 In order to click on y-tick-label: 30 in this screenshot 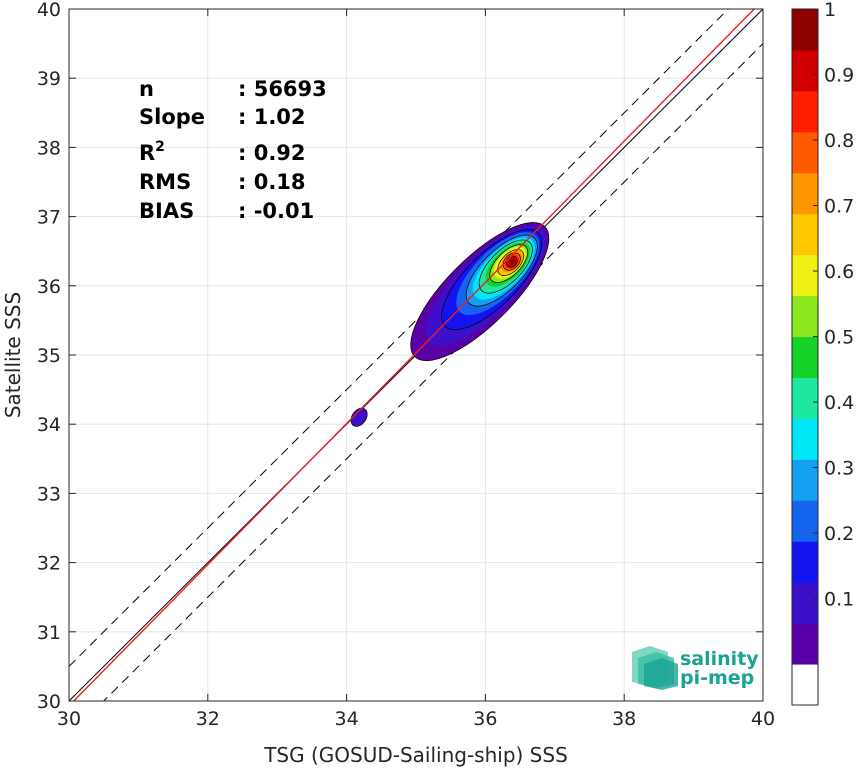, I will do `click(49, 702)`.